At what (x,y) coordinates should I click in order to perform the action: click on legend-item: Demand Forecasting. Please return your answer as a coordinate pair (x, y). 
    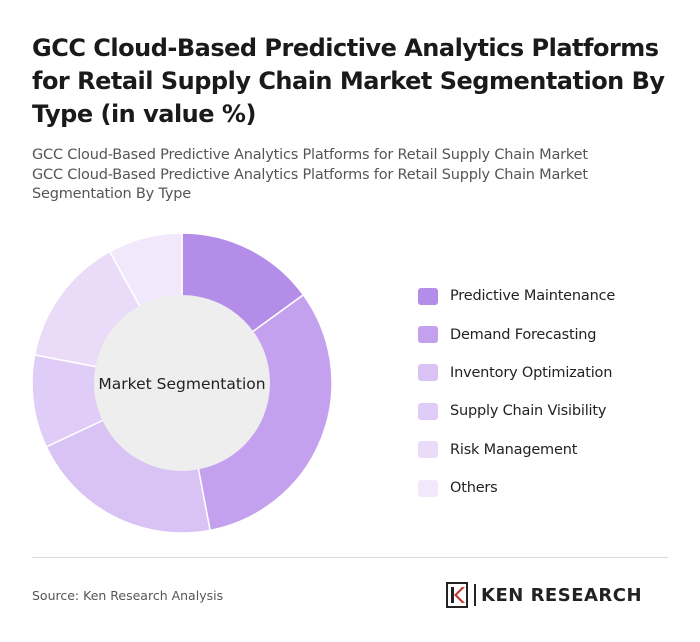
    Looking at the image, I should click on (548, 334).